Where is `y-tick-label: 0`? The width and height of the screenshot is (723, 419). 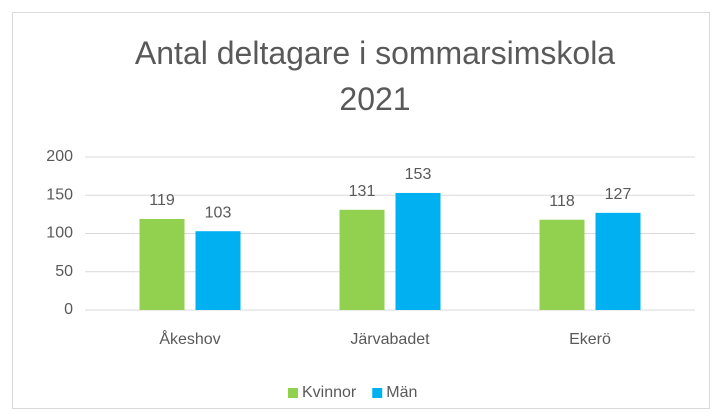
y-tick-label: 0 is located at coordinates (68, 309).